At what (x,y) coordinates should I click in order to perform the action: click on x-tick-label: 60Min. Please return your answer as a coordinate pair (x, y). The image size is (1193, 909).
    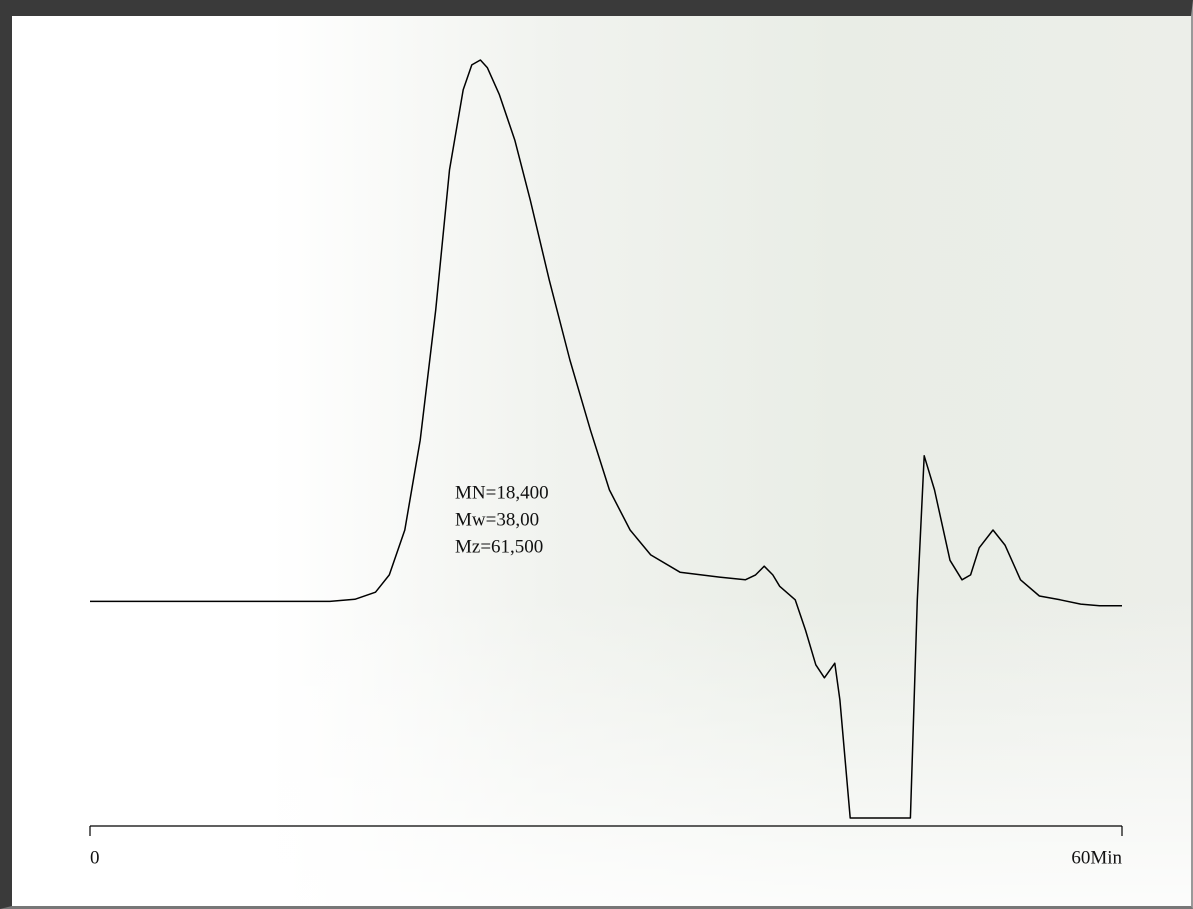
    Looking at the image, I should click on (1096, 857).